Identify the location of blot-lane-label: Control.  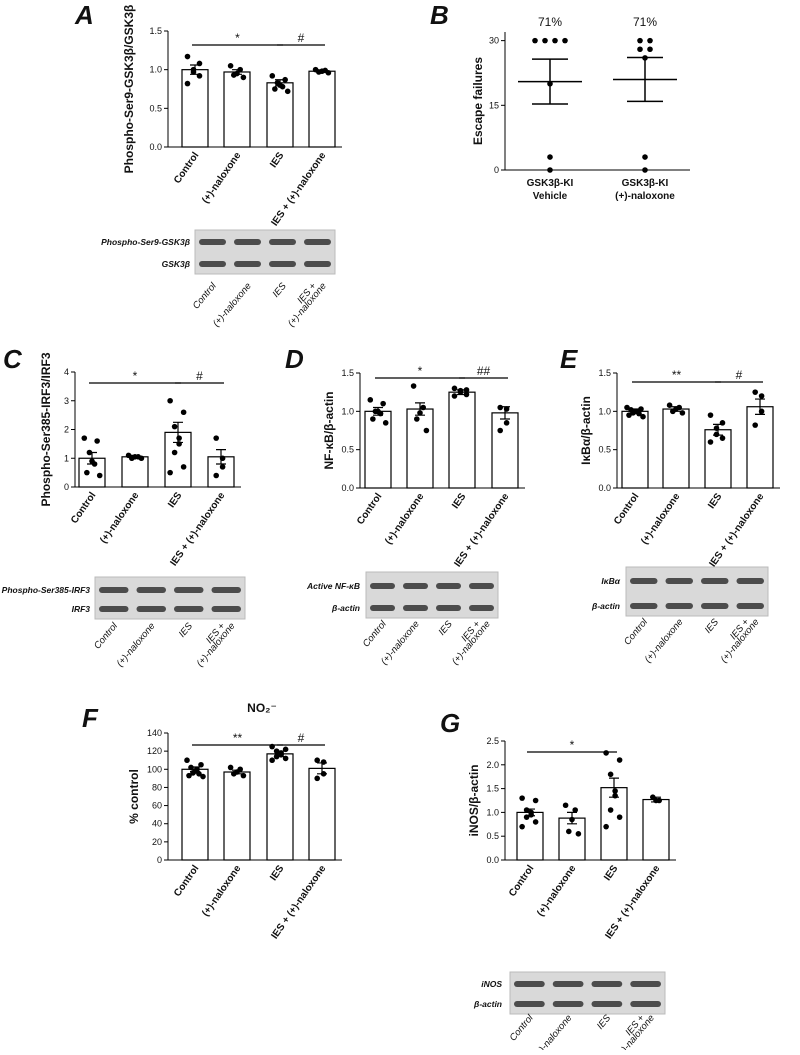
(205, 295).